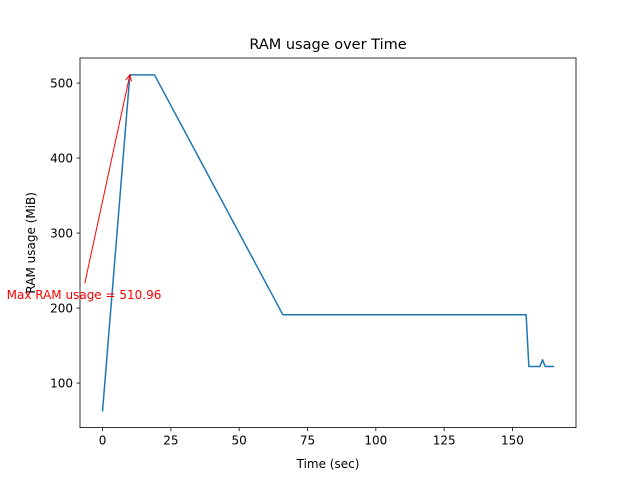  Describe the element at coordinates (512, 441) in the screenshot. I see `x-tick-label: 150` at that location.